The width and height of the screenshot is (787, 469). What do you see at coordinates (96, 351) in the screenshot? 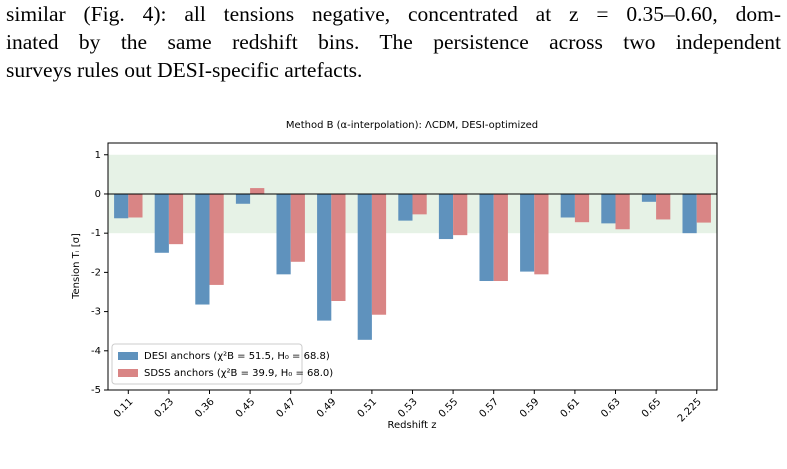
I see `y-tick-label: -4` at bounding box center [96, 351].